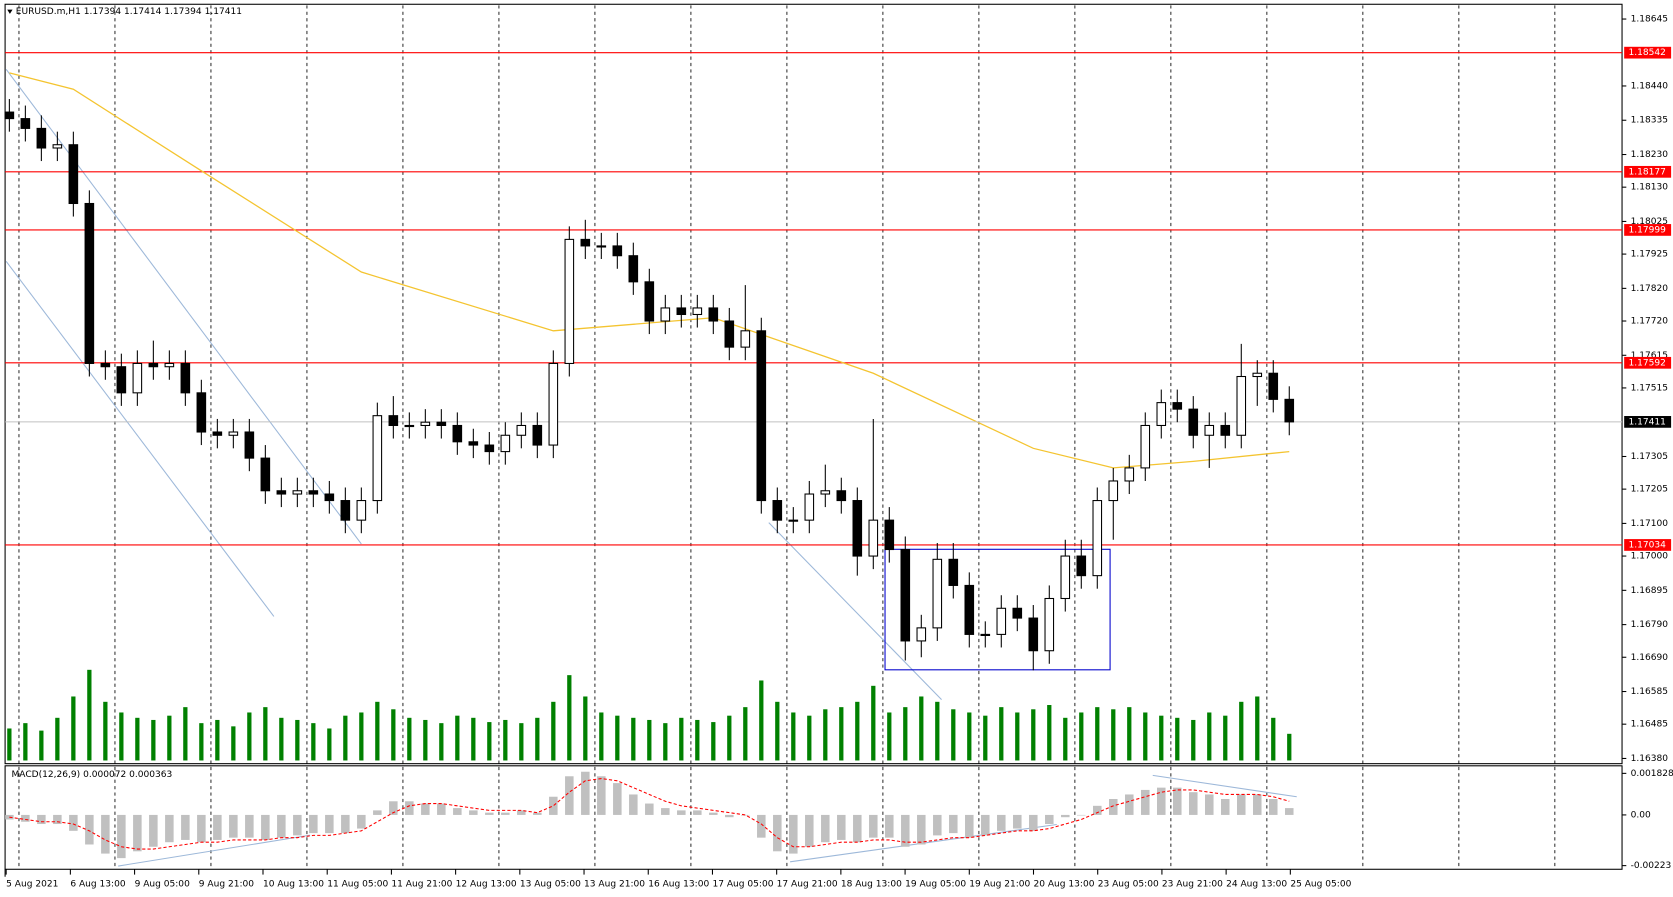 This screenshot has width=1673, height=897. Describe the element at coordinates (1650, 289) in the screenshot. I see `y-tick-label: 1.17820` at that location.